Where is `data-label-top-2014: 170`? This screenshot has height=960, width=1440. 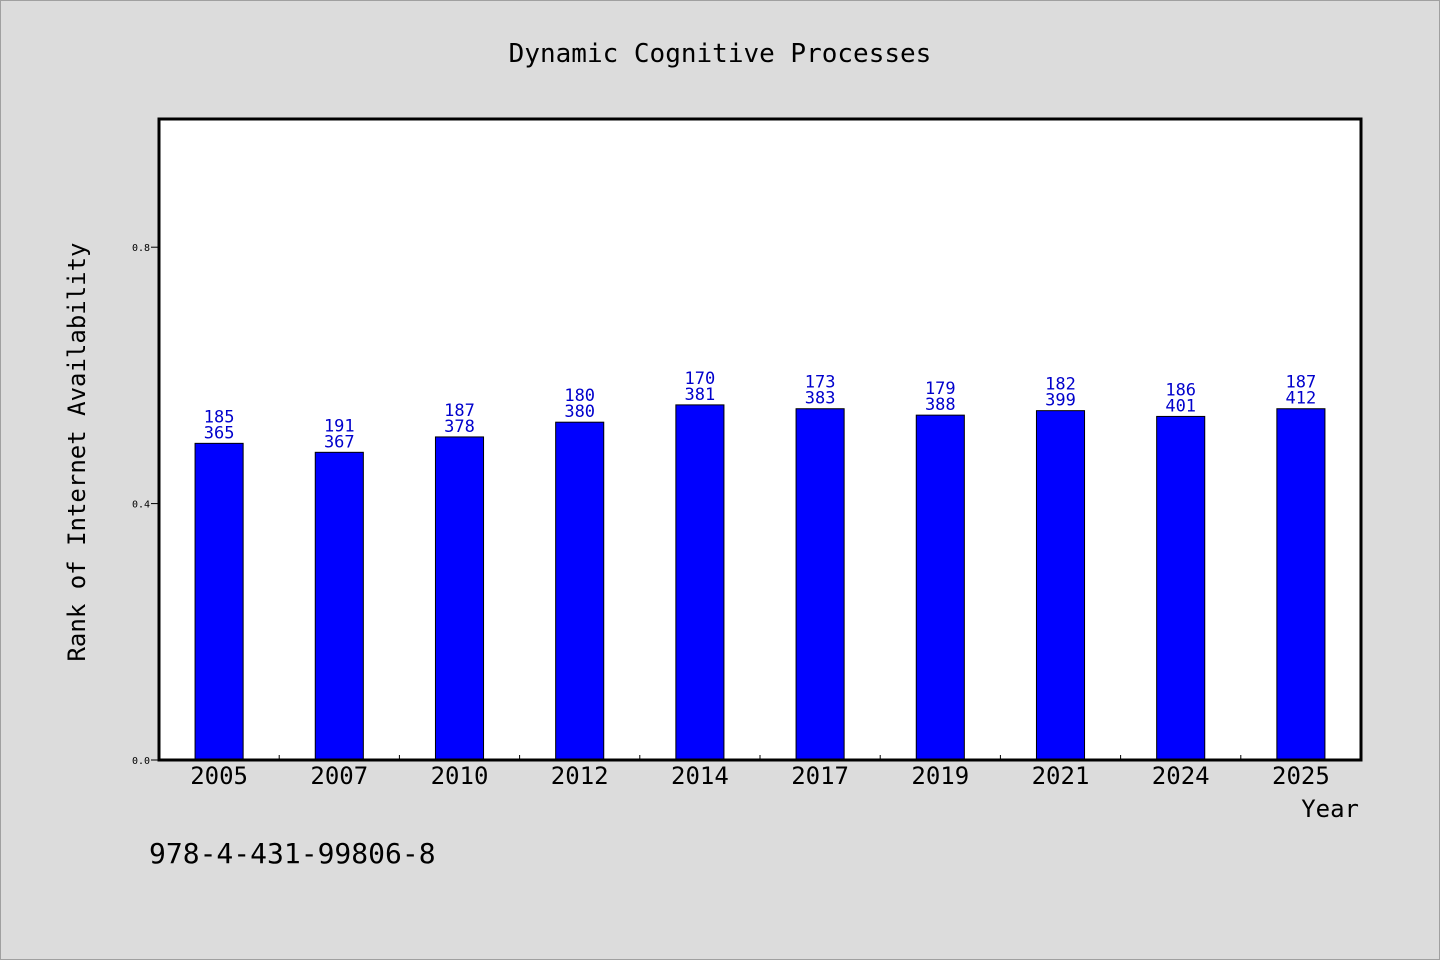 data-label-top-2014: 170 is located at coordinates (700, 379).